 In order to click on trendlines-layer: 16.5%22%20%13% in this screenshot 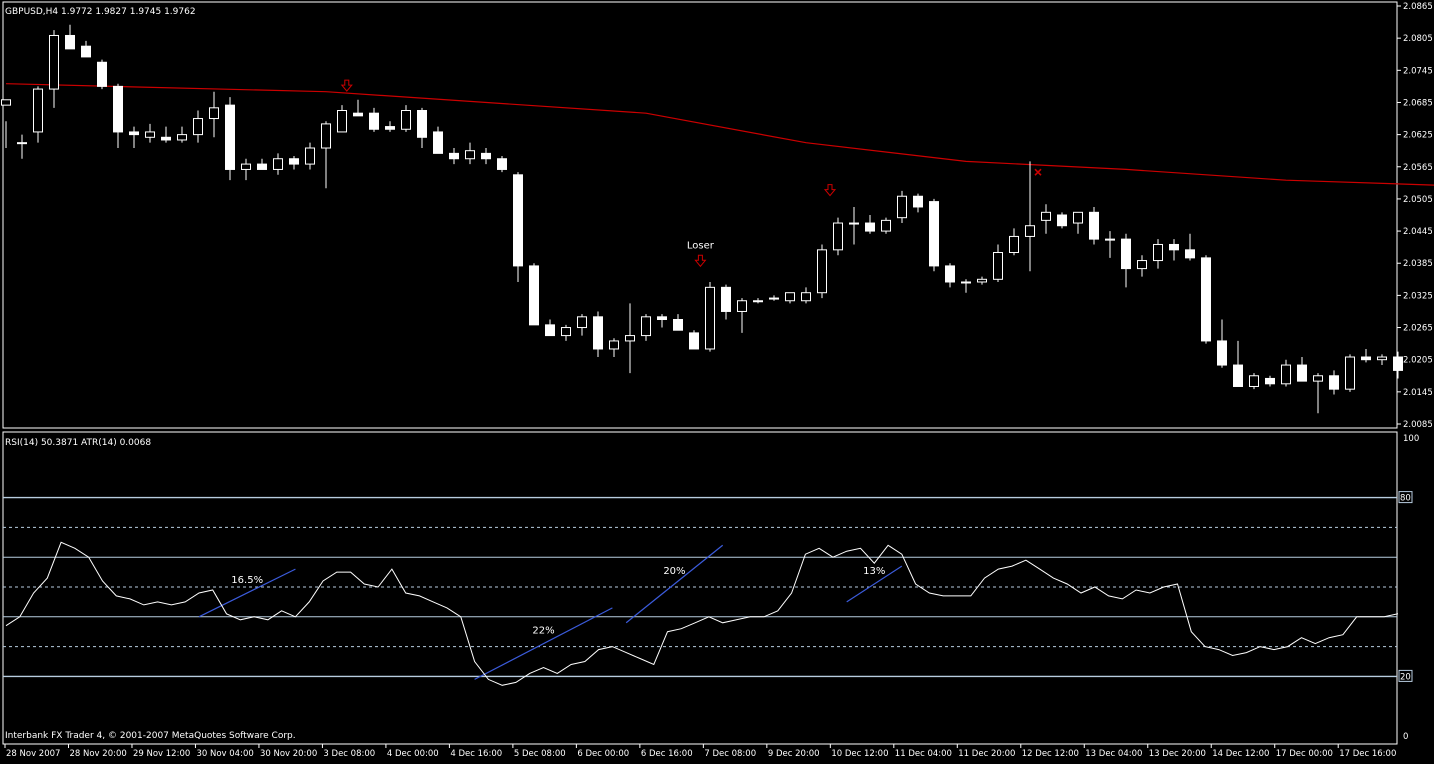, I will do `click(550, 612)`.